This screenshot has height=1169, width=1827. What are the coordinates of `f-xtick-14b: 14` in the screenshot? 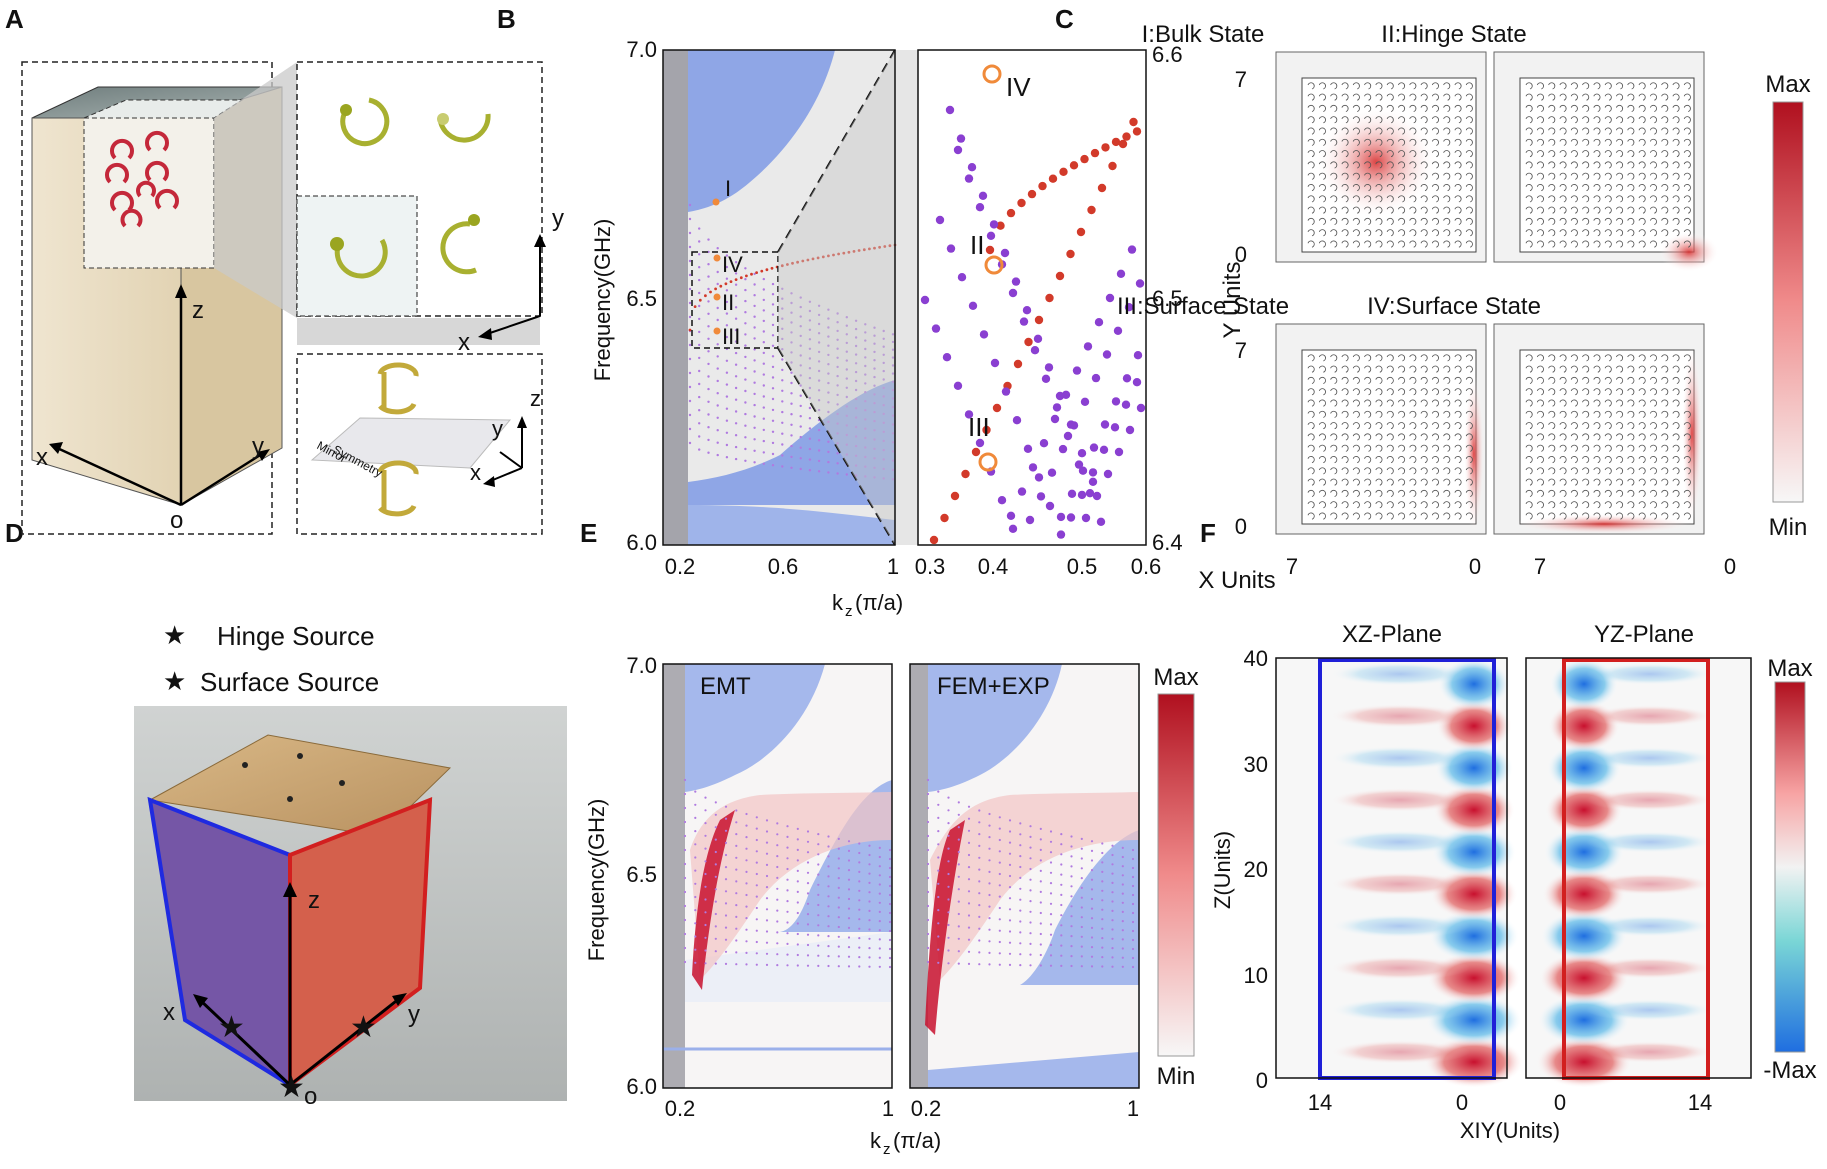 It's located at (1700, 1102).